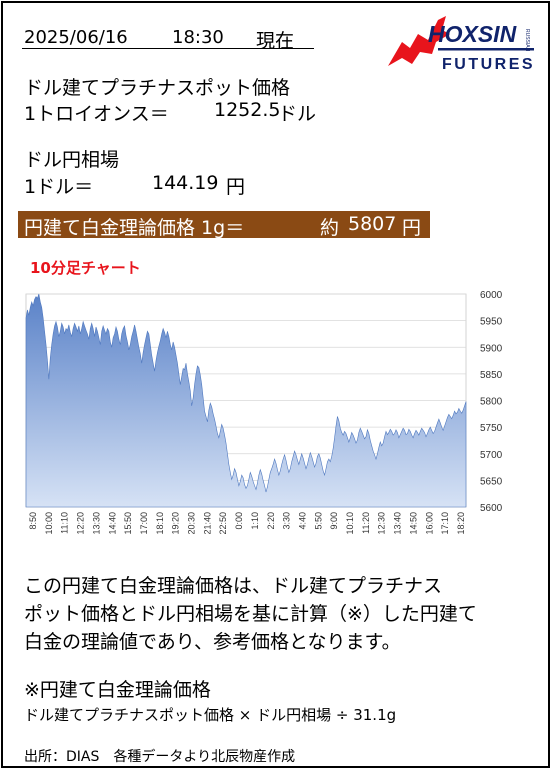 This screenshot has height=772, width=554. Describe the element at coordinates (334, 521) in the screenshot. I see `x-tick-label: 9:00` at that location.